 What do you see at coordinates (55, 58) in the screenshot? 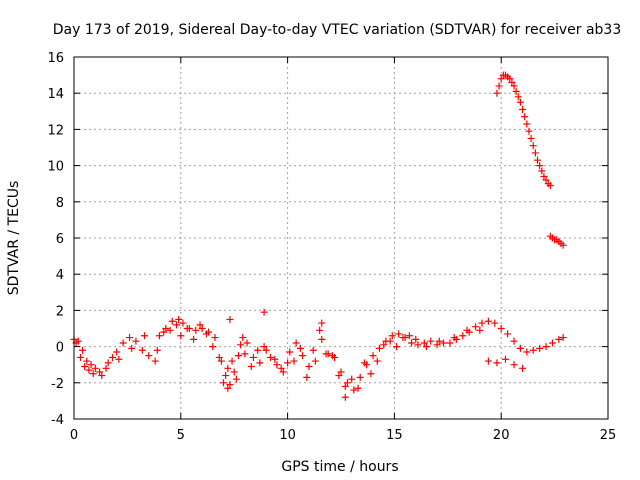
I see `y-tick-label: 16` at bounding box center [55, 58].